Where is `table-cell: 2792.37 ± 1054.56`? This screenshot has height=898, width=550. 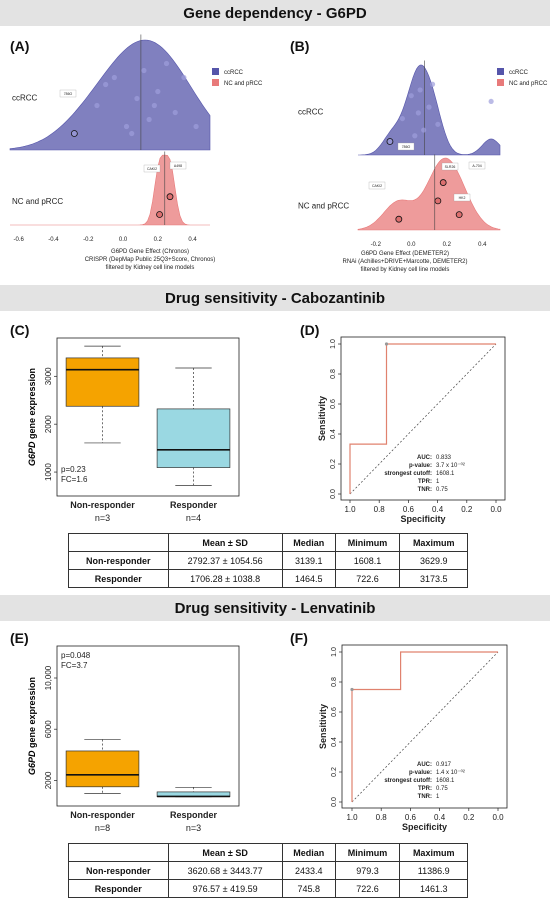 table-cell: 2792.37 ± 1054.56 is located at coordinates (225, 560).